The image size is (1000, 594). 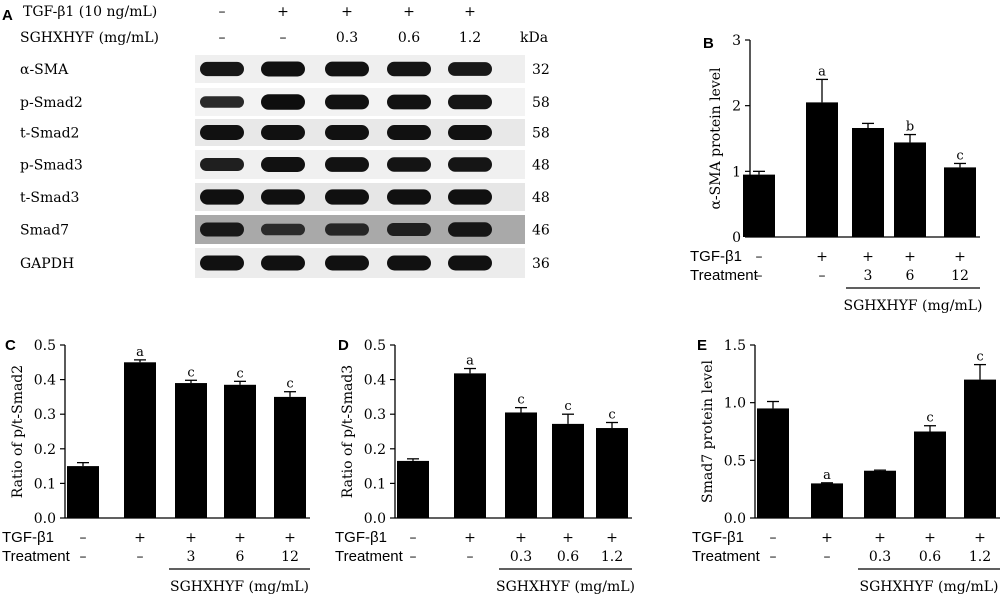 What do you see at coordinates (541, 231) in the screenshot?
I see `blot-kda: 46` at bounding box center [541, 231].